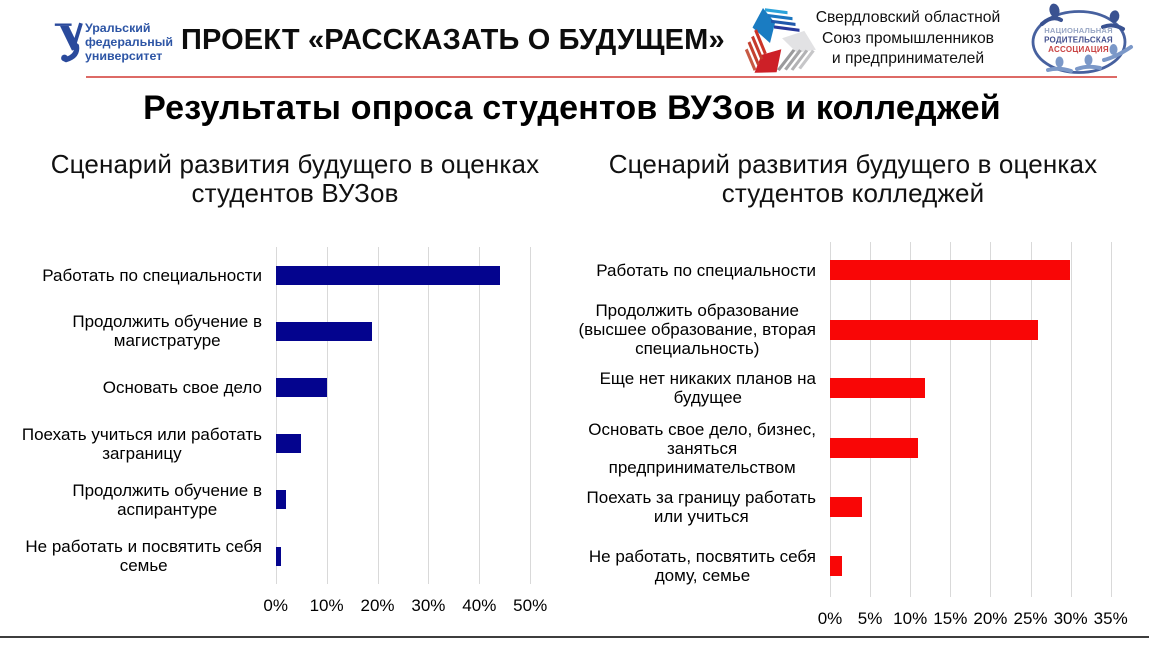 The width and height of the screenshot is (1149, 646). Describe the element at coordinates (1078, 49) in the screenshot. I see `svg-text: АССОЦИАЦИЯ` at that location.